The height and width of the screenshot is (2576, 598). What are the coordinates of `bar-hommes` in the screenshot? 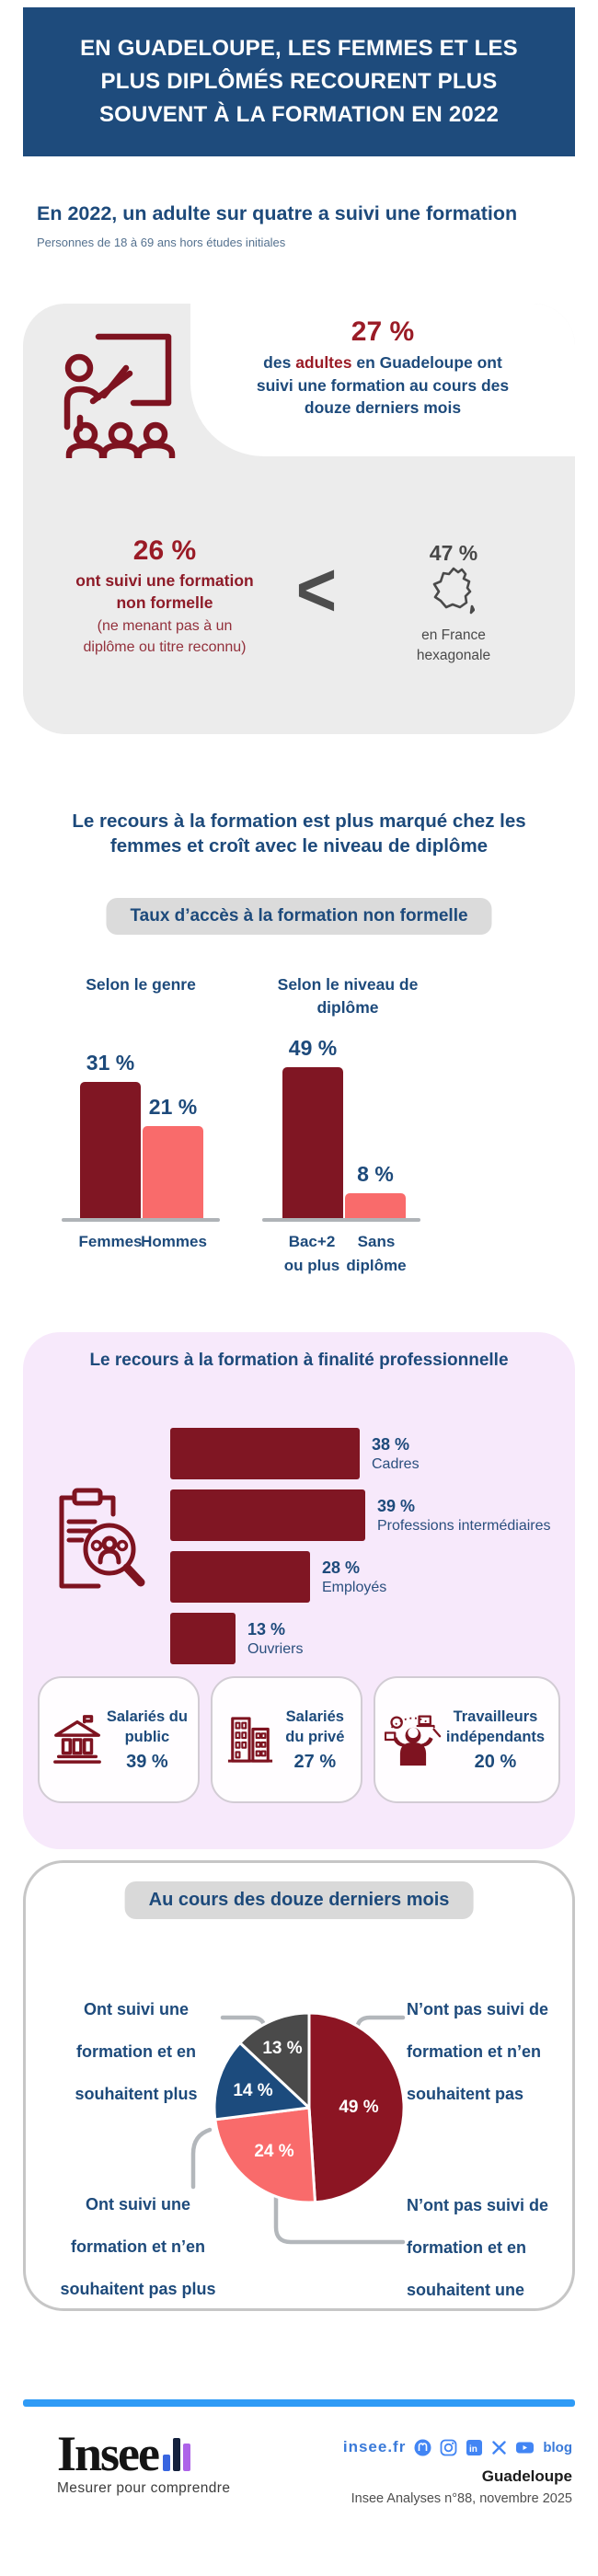 It's located at (173, 1172).